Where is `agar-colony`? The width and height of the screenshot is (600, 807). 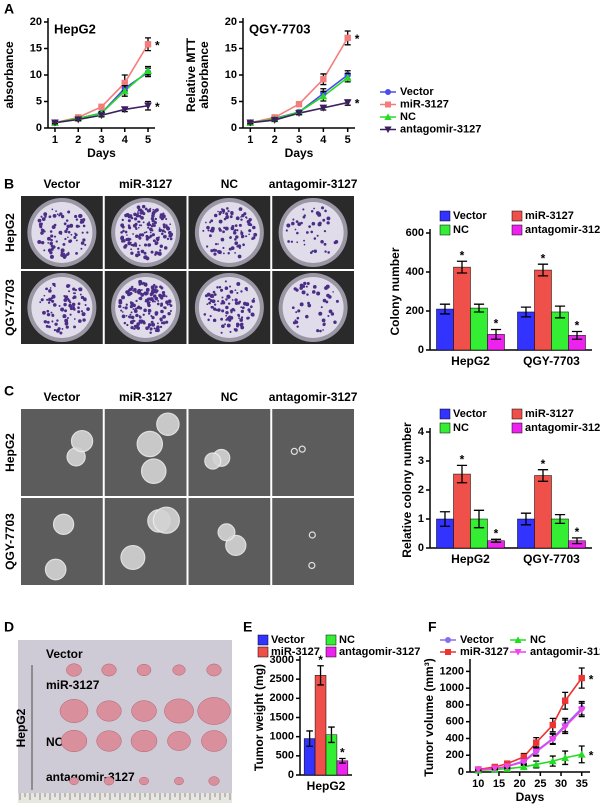
agar-colony is located at coordinates (166, 520).